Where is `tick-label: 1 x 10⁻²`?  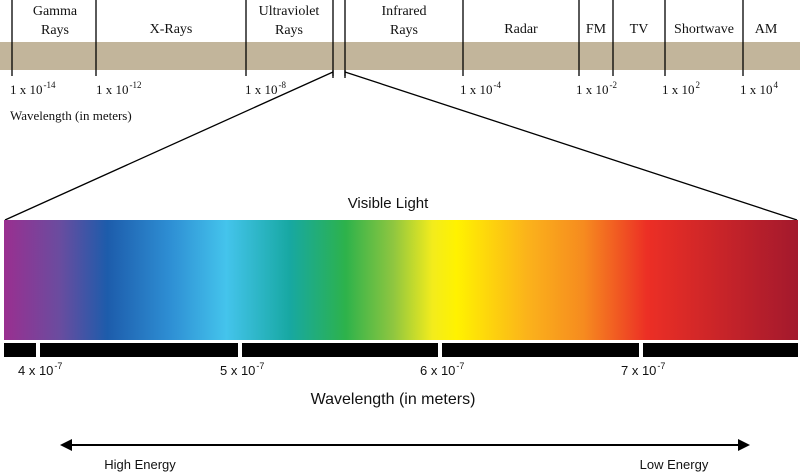 tick-label: 1 x 10⁻² is located at coordinates (596, 88).